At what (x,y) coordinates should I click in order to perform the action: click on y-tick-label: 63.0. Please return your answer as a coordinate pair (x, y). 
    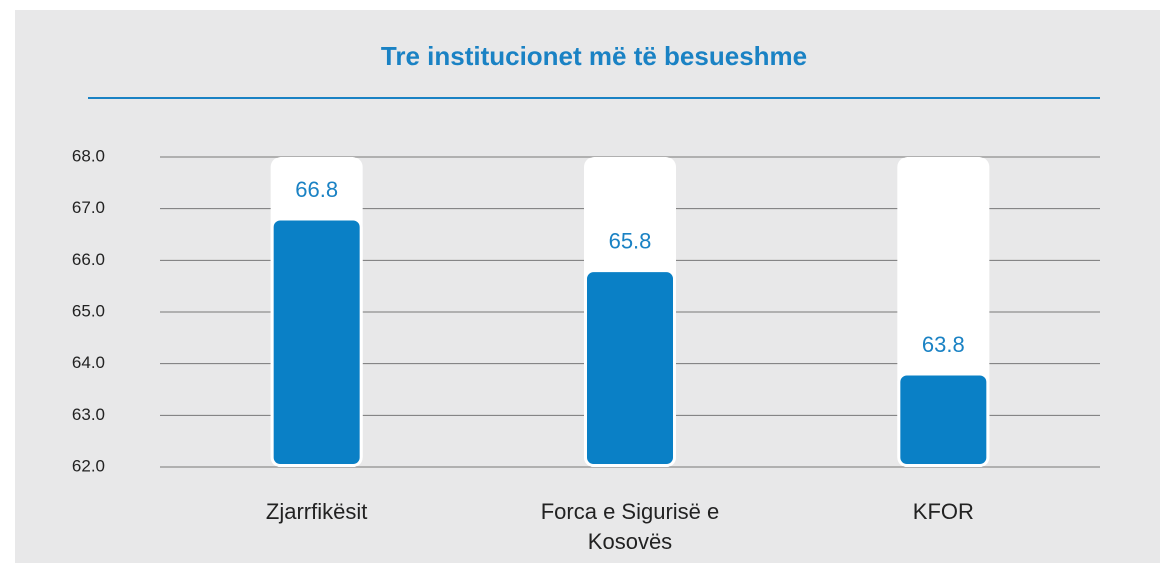
    Looking at the image, I should click on (88, 414).